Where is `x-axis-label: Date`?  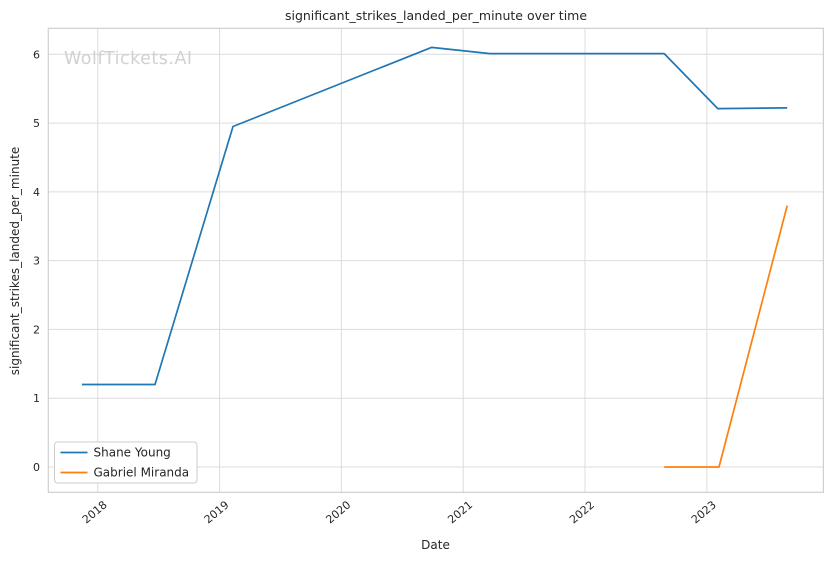 x-axis-label: Date is located at coordinates (435, 545).